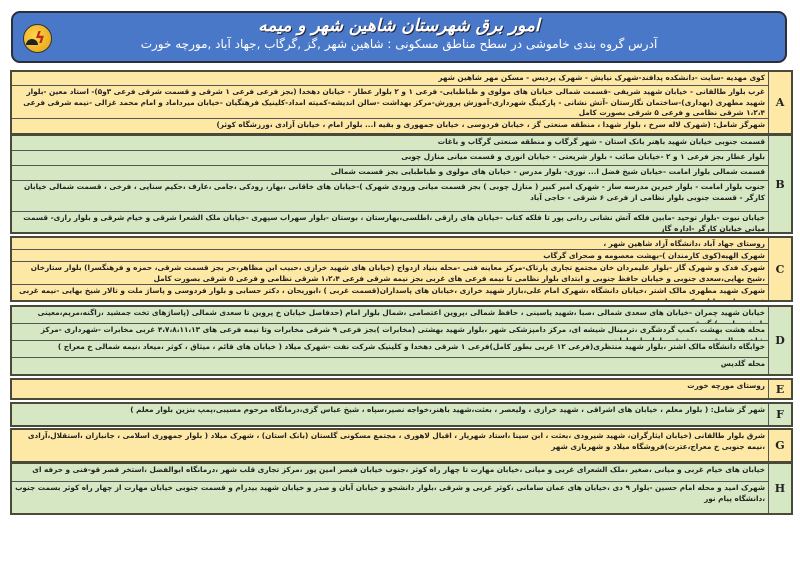  I want to click on page-title: امور برق شهرستان شاهین شهر و میمه, so click(399, 26).